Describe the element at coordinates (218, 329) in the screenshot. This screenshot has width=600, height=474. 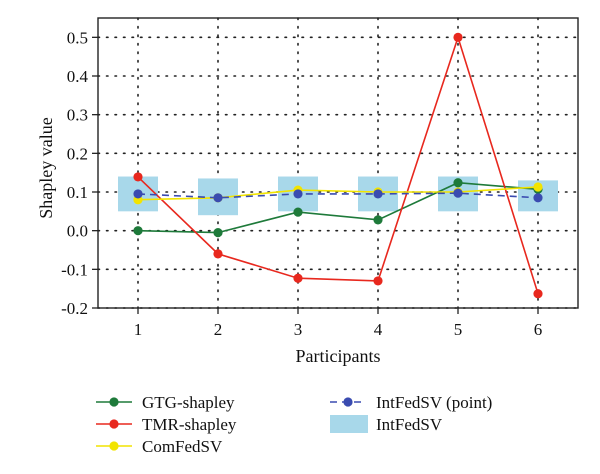
I see `x-tick-label-1: 2` at that location.